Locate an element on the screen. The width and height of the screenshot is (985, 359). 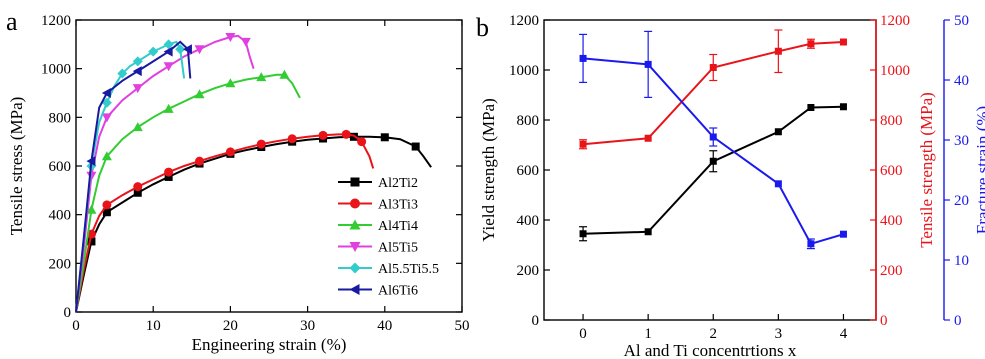
fracture-tick-label: 50 is located at coordinates (961, 21).